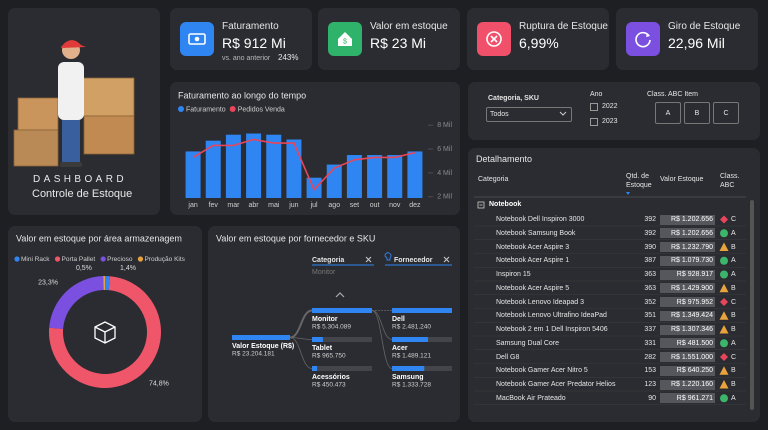 This screenshot has height=430, width=768. What do you see at coordinates (328, 260) in the screenshot?
I see `level-header: Categoria` at bounding box center [328, 260].